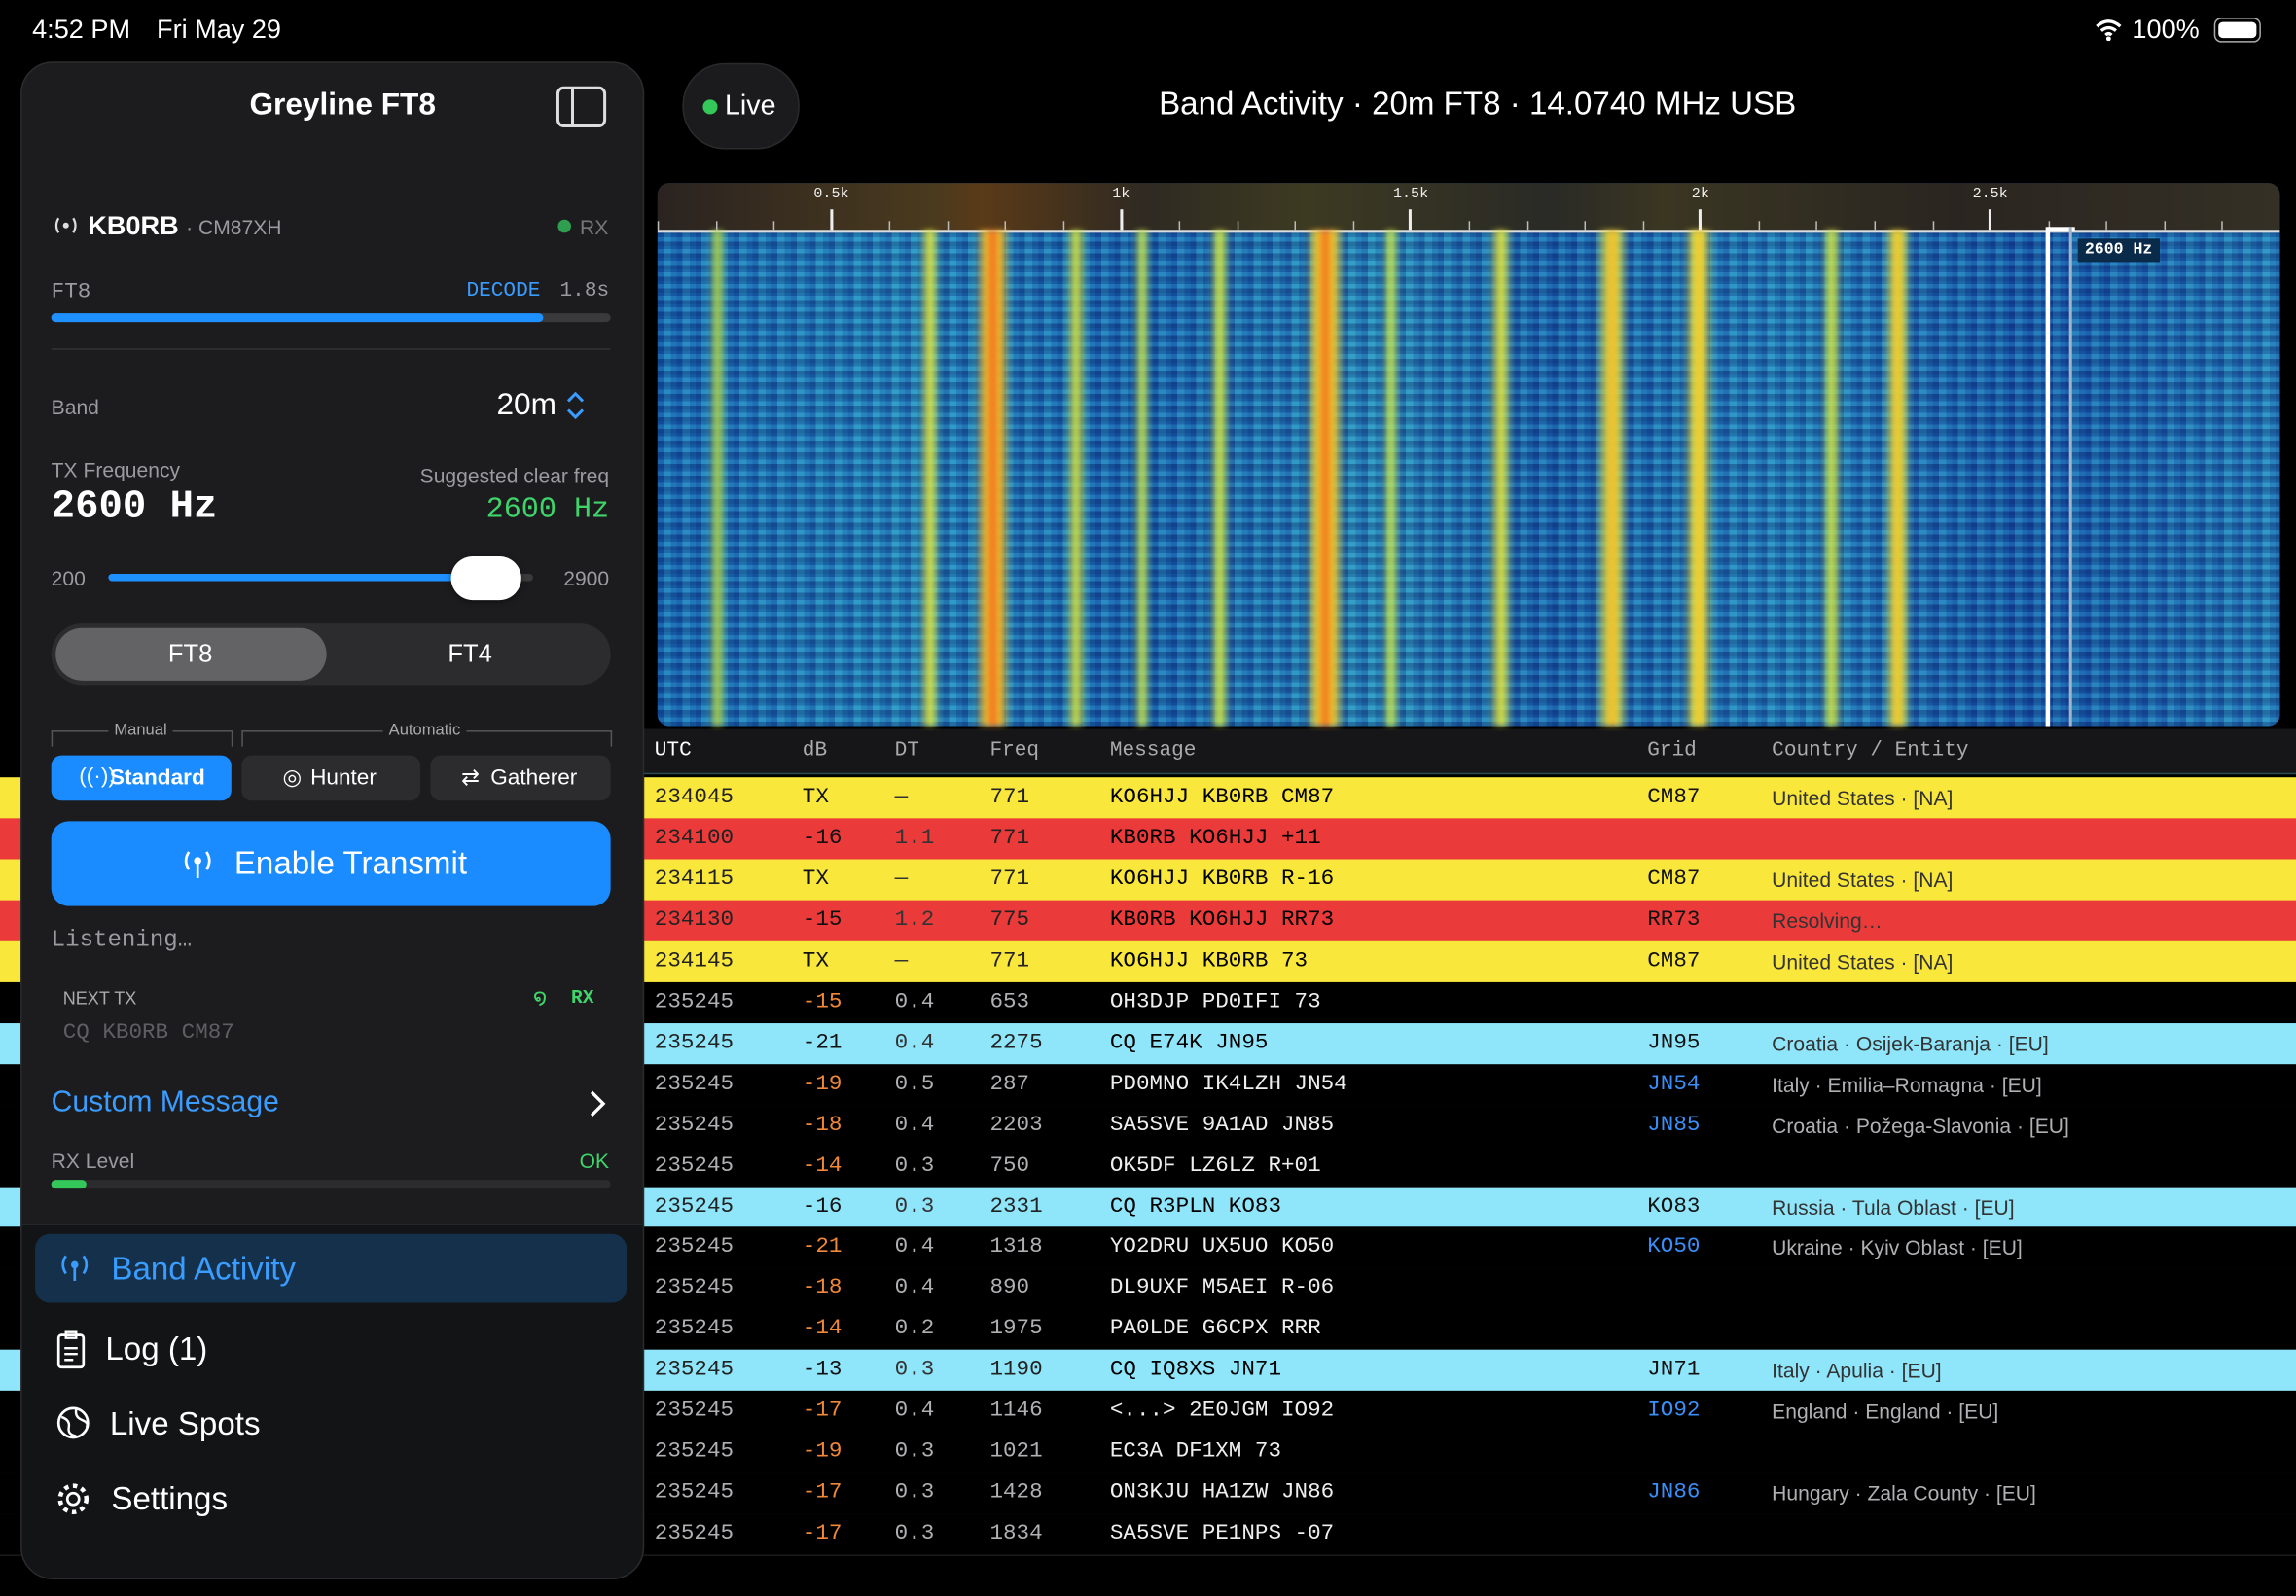 This screenshot has height=1596, width=2296. I want to click on nav-item: Log (1), so click(156, 1349).